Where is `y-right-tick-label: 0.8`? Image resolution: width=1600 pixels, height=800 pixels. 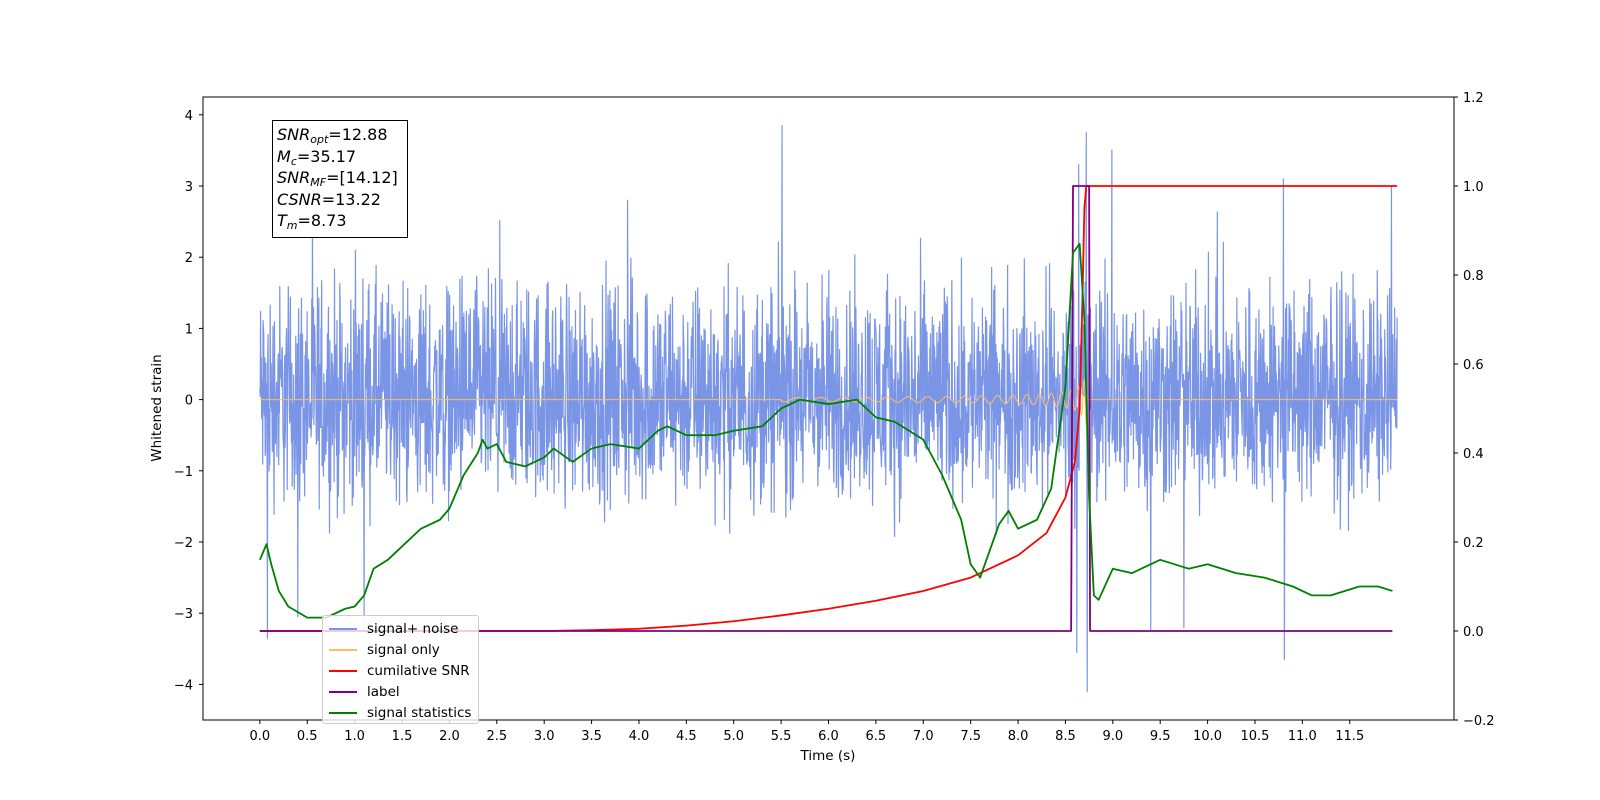 y-right-tick-label: 0.8 is located at coordinates (1473, 276).